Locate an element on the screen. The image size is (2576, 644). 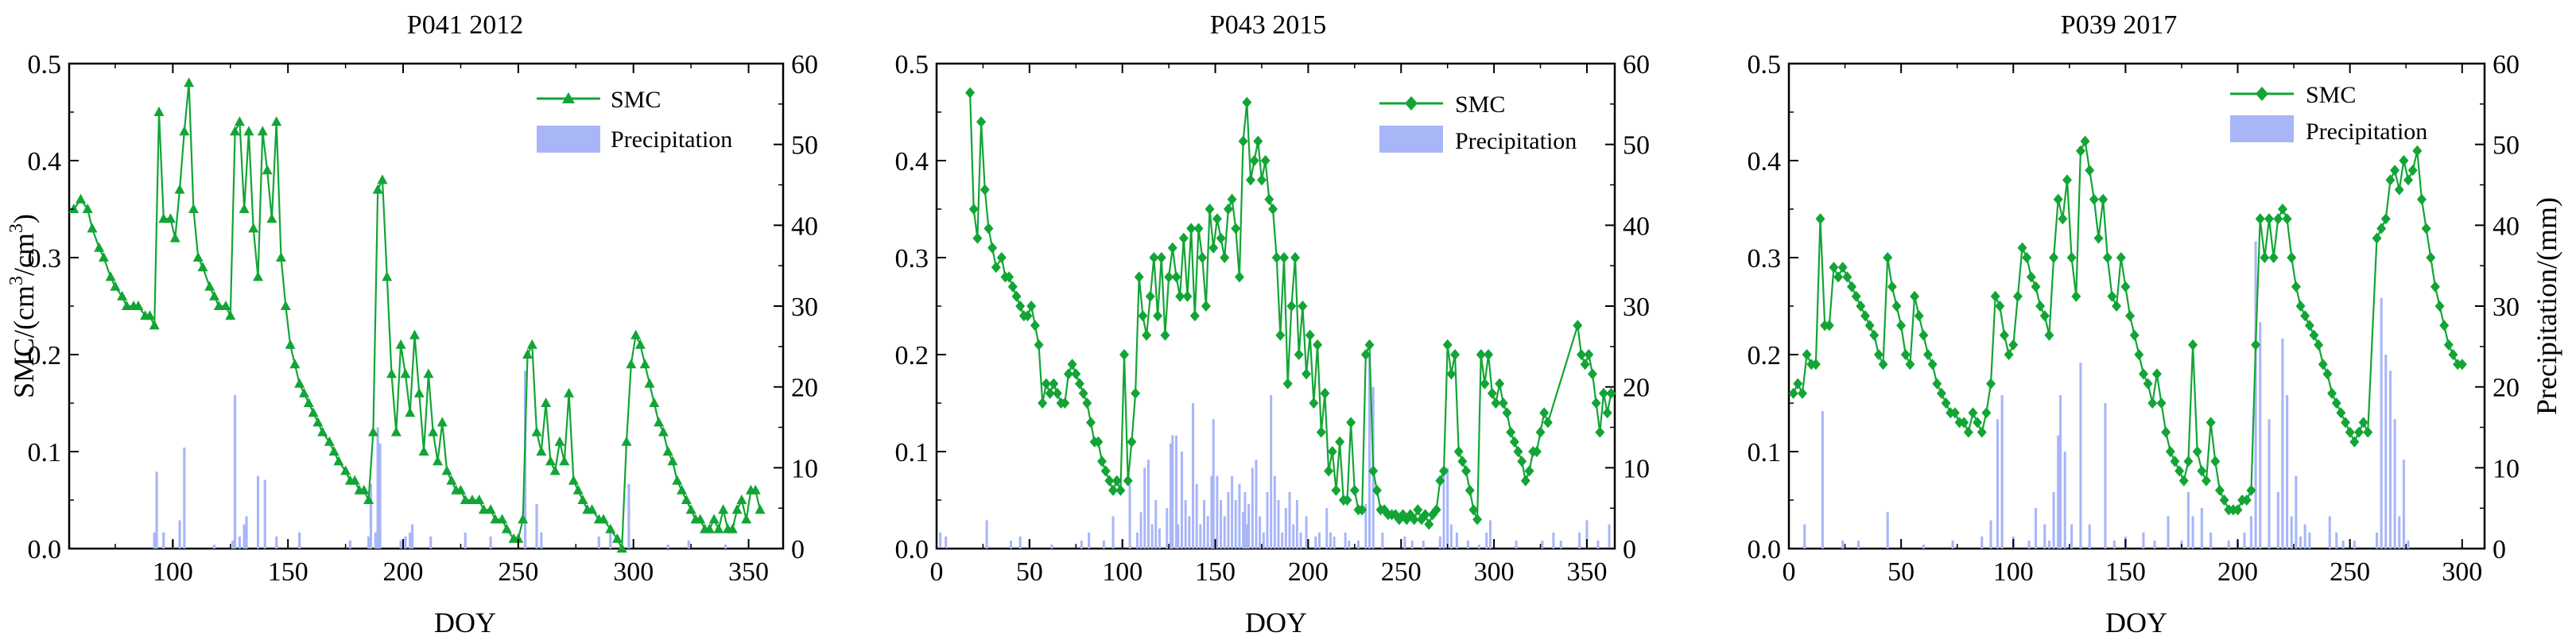
x-tick-label: 350 is located at coordinates (1586, 572).